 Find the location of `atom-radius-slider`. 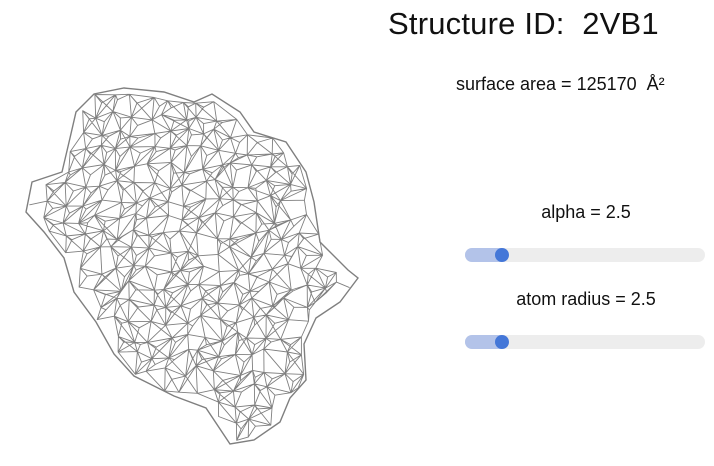

atom-radius-slider is located at coordinates (585, 342).